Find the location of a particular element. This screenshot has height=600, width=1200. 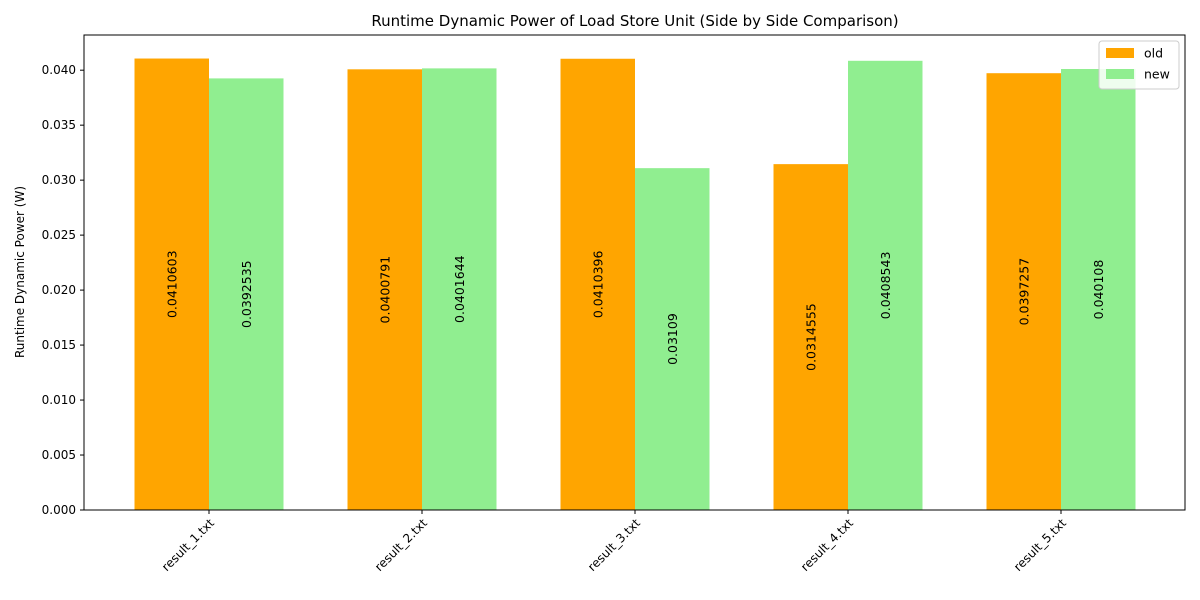

y-tick-label: 0.040 is located at coordinates (59, 70).